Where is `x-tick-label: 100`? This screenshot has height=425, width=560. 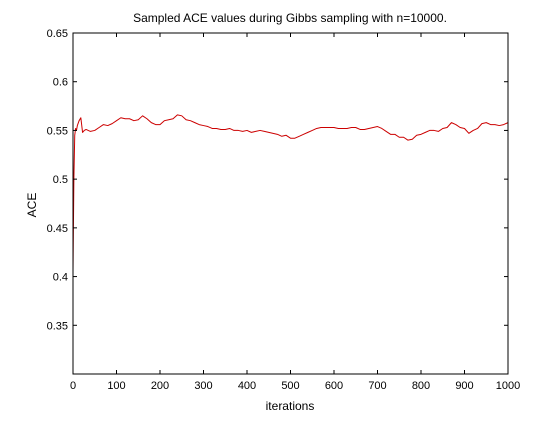 x-tick-label: 100 is located at coordinates (116, 386).